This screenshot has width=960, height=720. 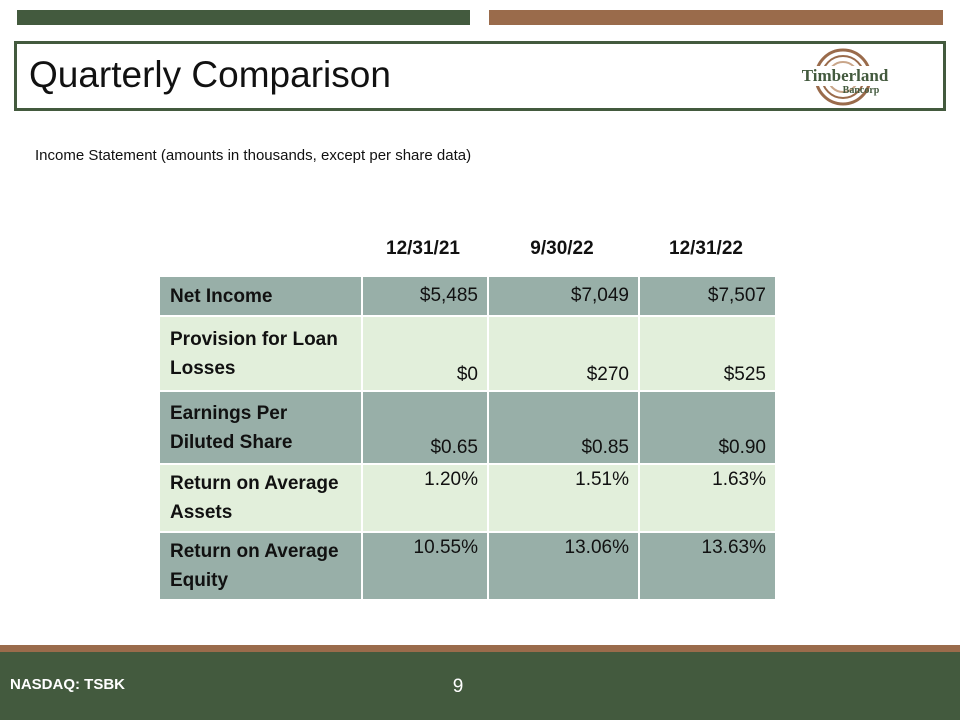 What do you see at coordinates (562, 248) in the screenshot?
I see `column-header: 9/30/22` at bounding box center [562, 248].